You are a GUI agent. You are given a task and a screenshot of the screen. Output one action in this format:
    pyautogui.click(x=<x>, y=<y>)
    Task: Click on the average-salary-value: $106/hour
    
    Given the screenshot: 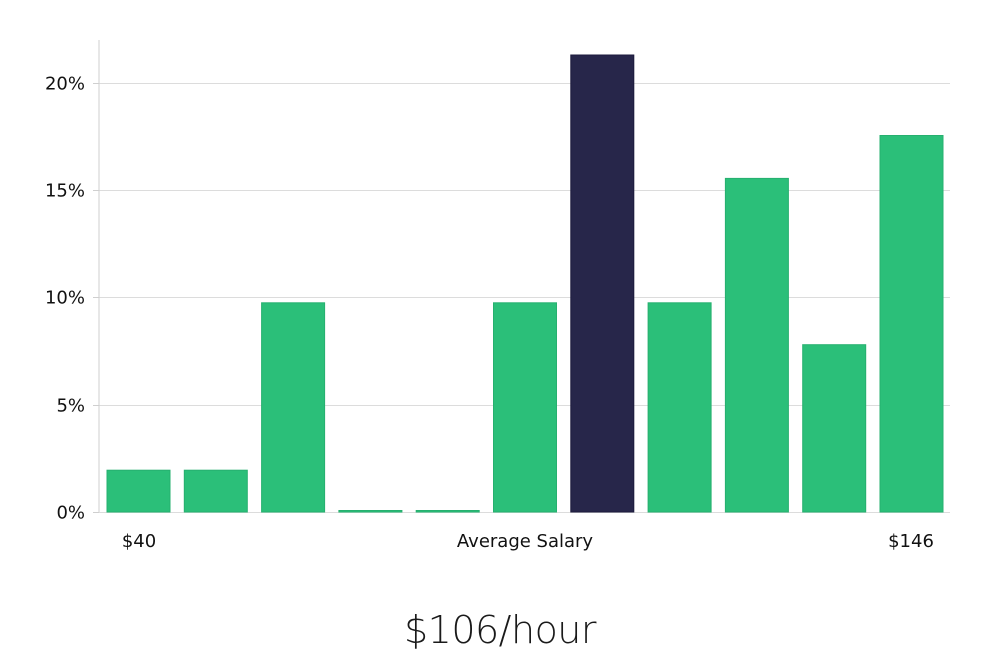 What is the action you would take?
    pyautogui.click(x=500, y=630)
    